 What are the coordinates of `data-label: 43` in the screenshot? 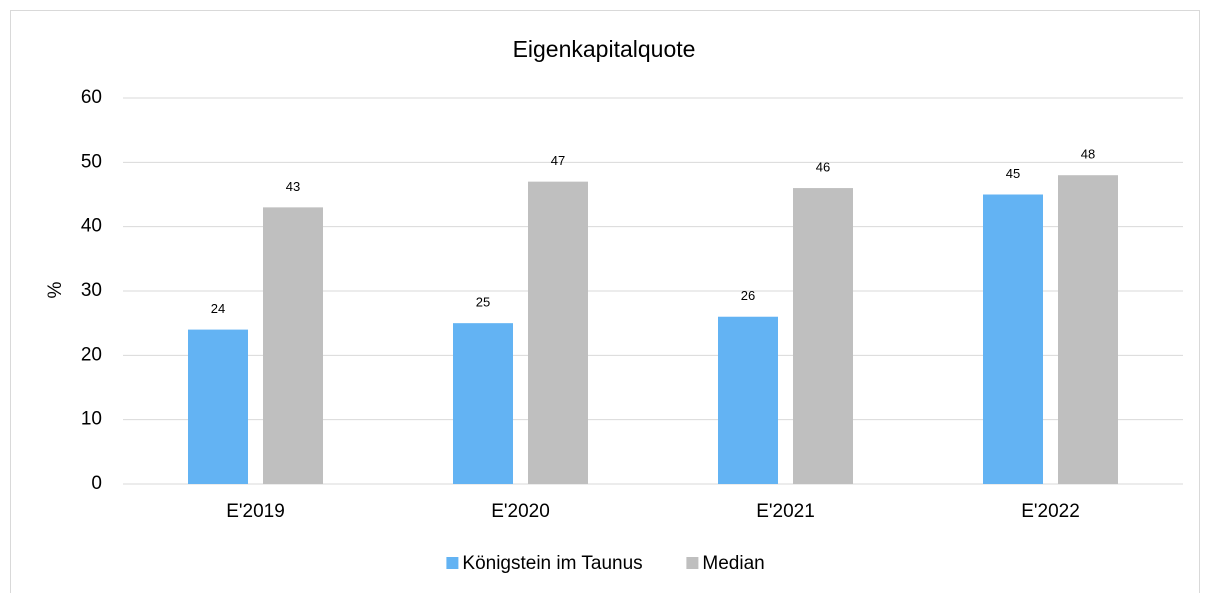 It's located at (293, 186).